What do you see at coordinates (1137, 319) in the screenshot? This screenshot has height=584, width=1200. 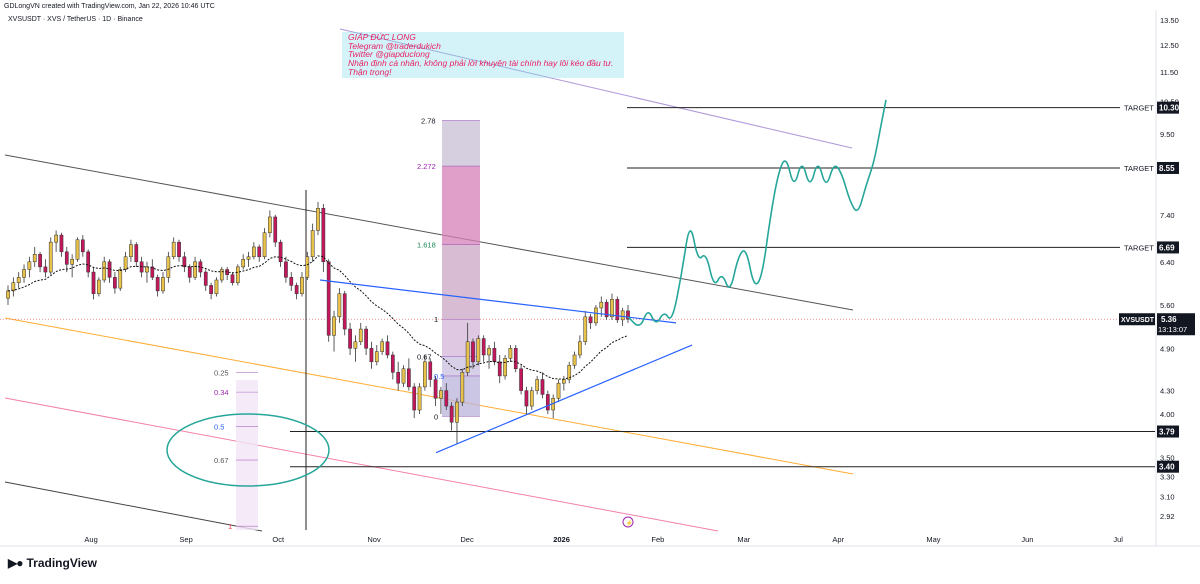 I see `symbol-axis-tag` at bounding box center [1137, 319].